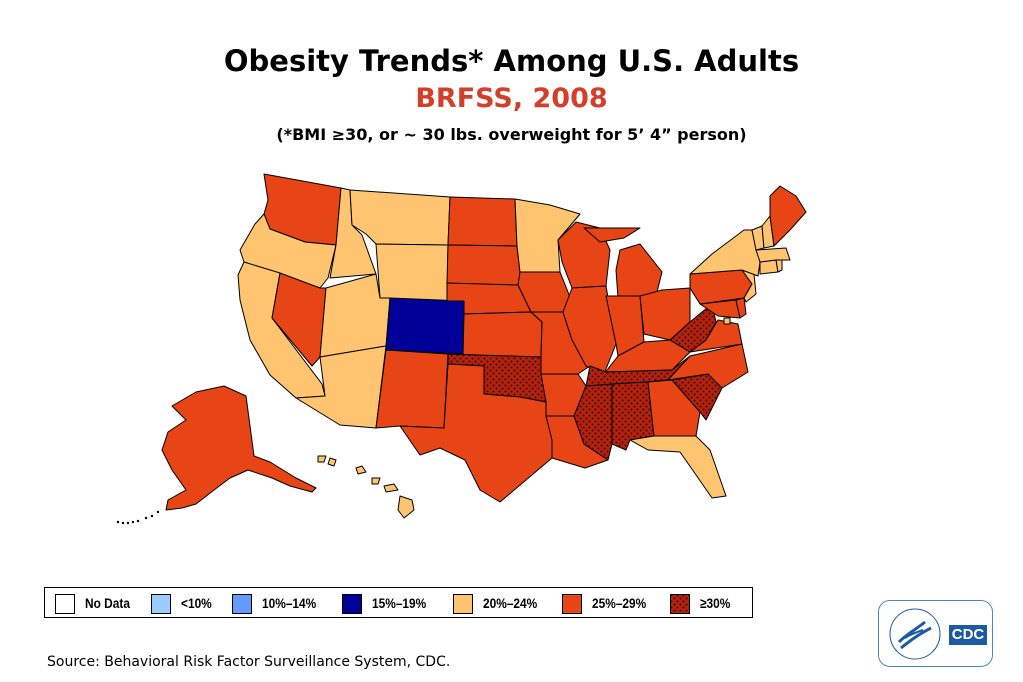  I want to click on state-co, so click(425, 326).